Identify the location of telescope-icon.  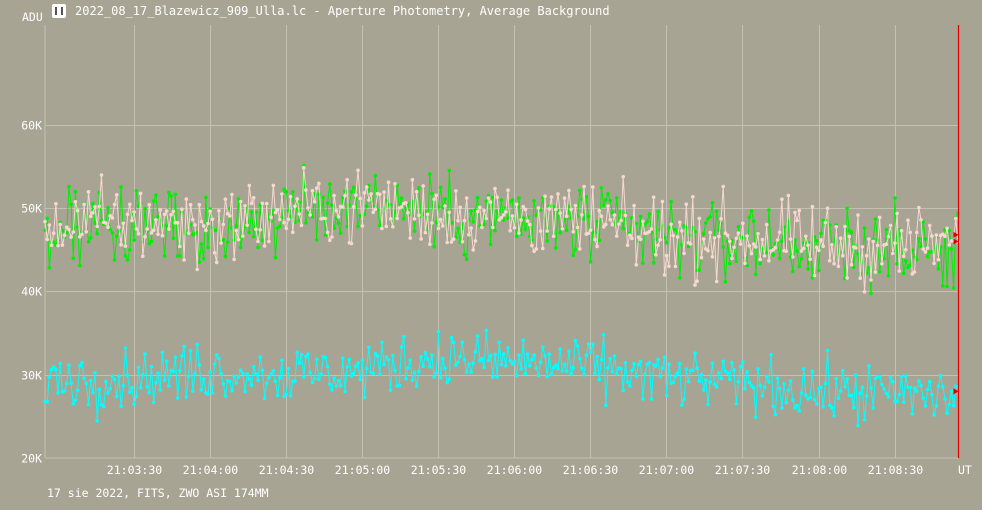
(59, 11).